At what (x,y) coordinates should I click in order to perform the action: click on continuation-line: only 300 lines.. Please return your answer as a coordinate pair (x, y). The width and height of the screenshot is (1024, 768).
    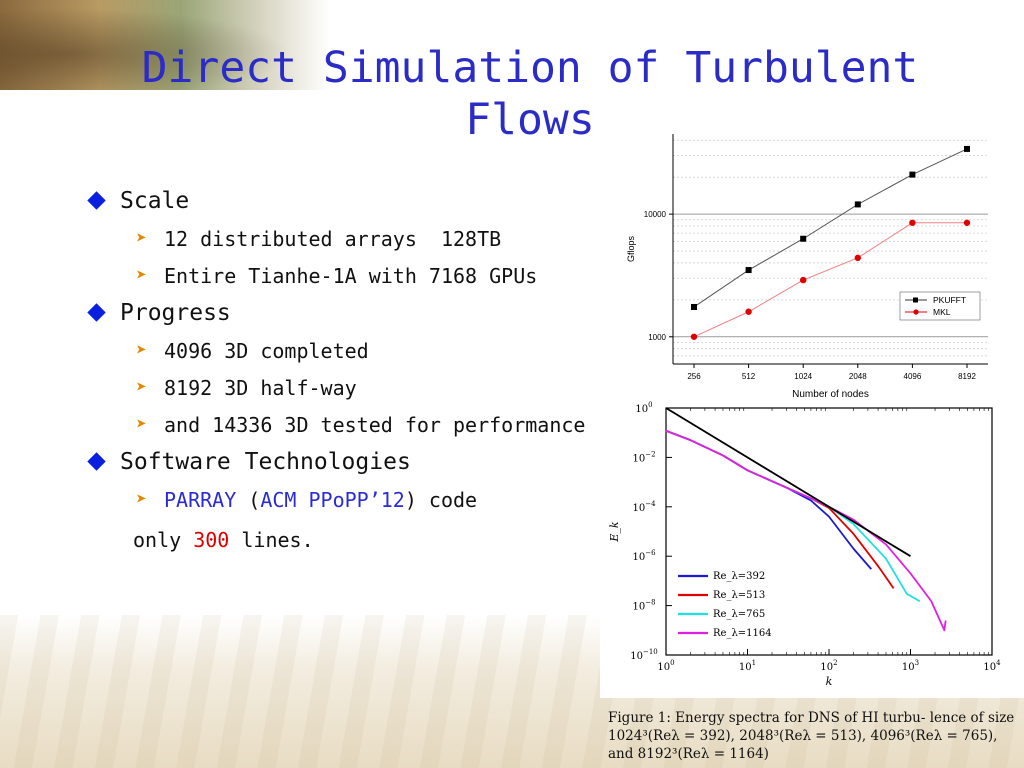
    Looking at the image, I should click on (223, 540).